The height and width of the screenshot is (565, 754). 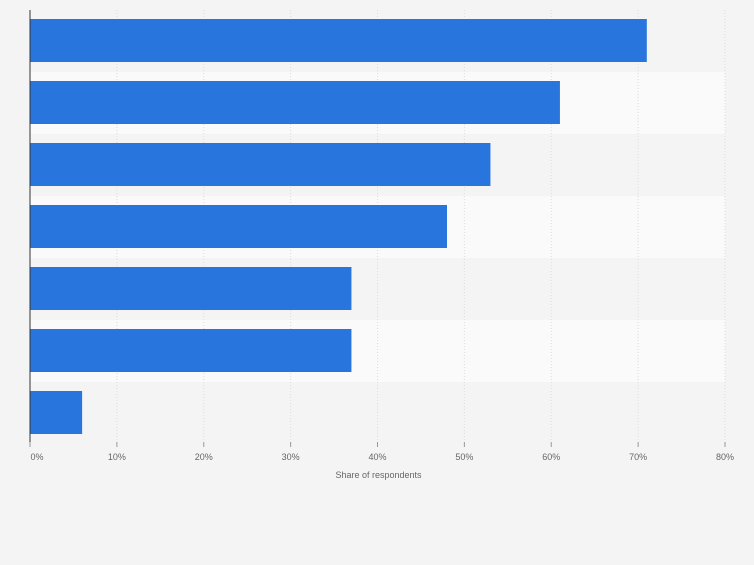 I want to click on tick-label: 10%, so click(x=117, y=457).